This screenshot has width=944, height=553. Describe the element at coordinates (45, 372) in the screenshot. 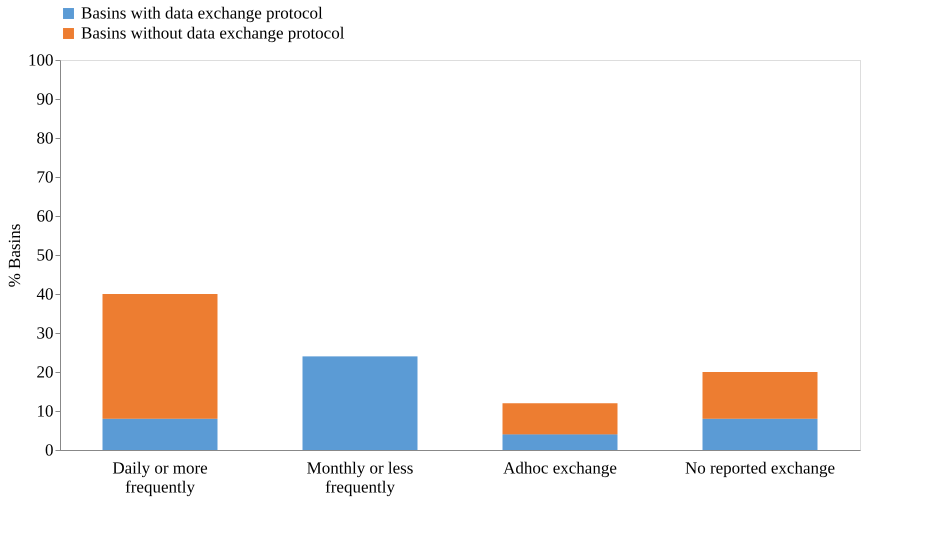

I see `y-tick-label: 20` at that location.